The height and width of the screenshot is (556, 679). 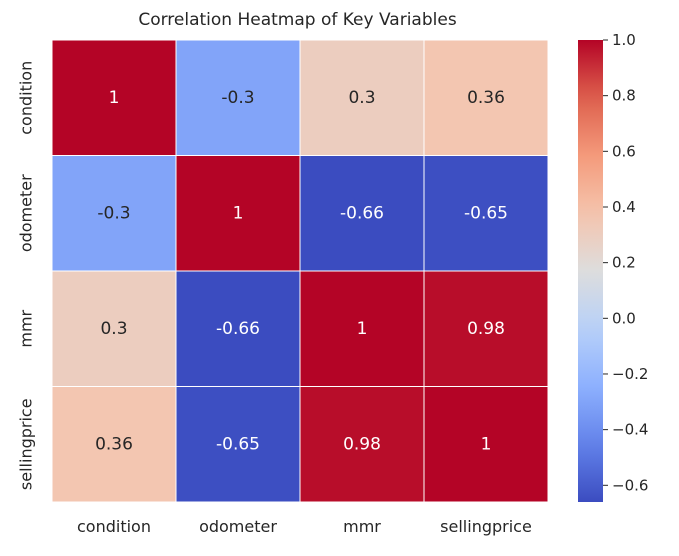 What do you see at coordinates (238, 526) in the screenshot?
I see `x-tick-label: odometer` at bounding box center [238, 526].